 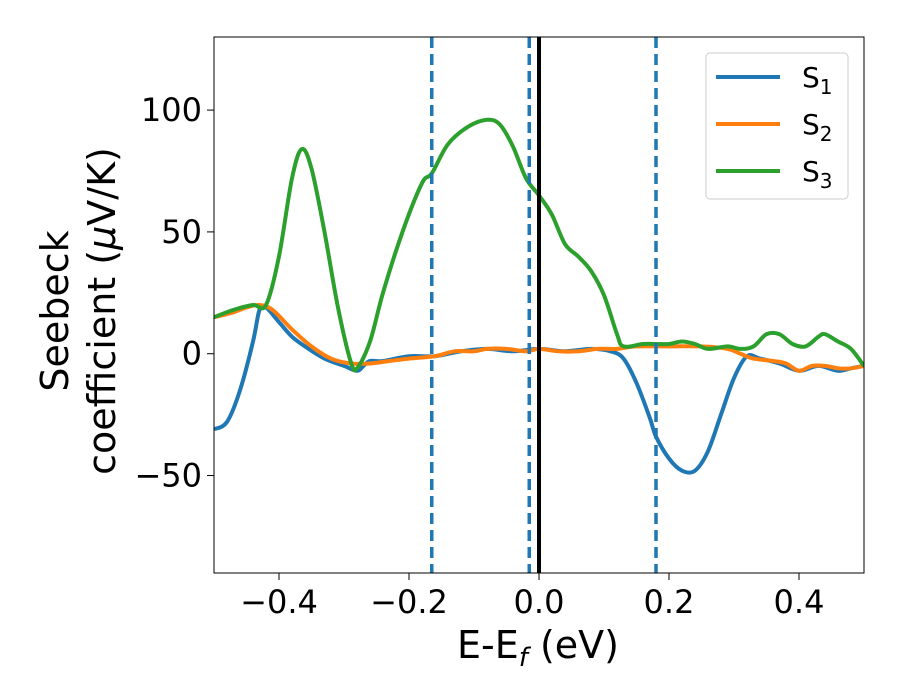 What do you see at coordinates (799, 602) in the screenshot?
I see `x-tick-label: 0.4` at bounding box center [799, 602].